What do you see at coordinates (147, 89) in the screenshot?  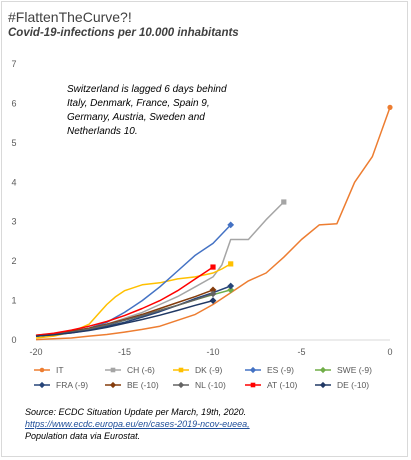 I see `annotation-line: Switzerland is lagged 6 days behind` at bounding box center [147, 89].